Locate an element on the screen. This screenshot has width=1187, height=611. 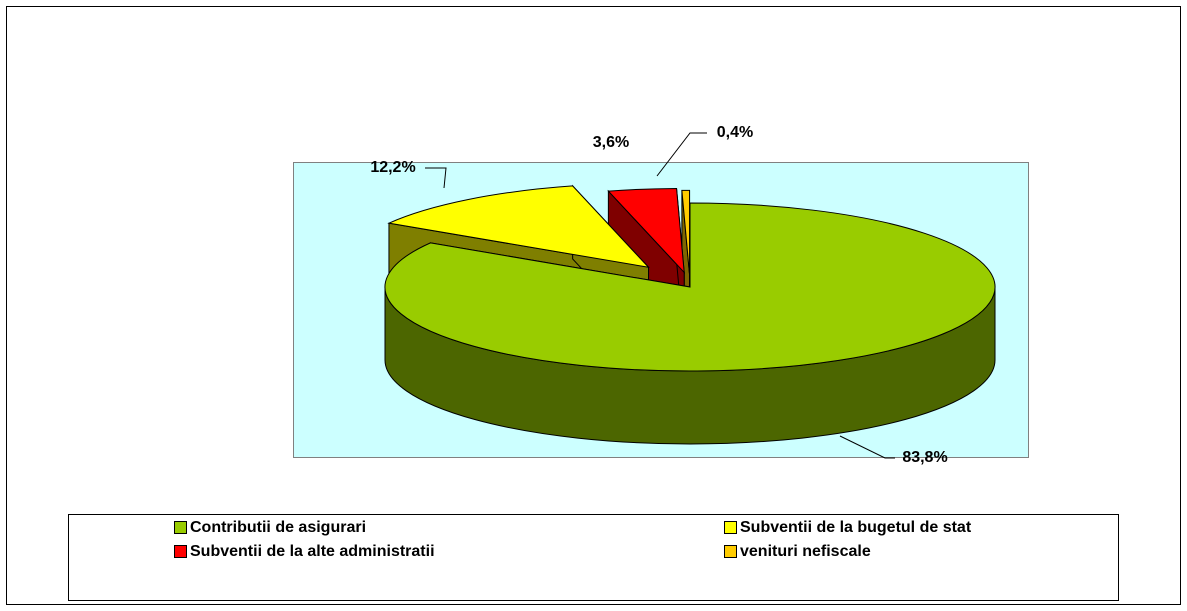
legend-label: Subventii de la bugetul de stat is located at coordinates (856, 527).